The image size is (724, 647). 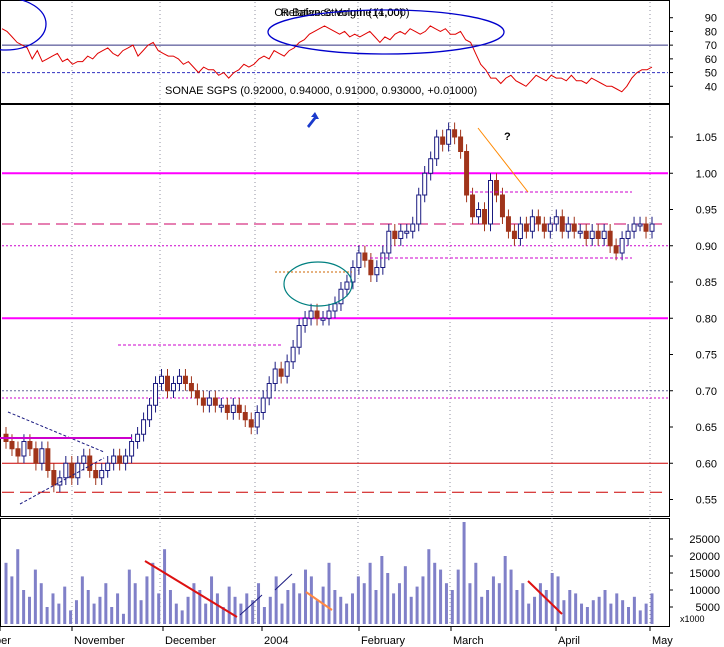 I want to click on volume-tick-label: 15000, so click(x=704, y=574).